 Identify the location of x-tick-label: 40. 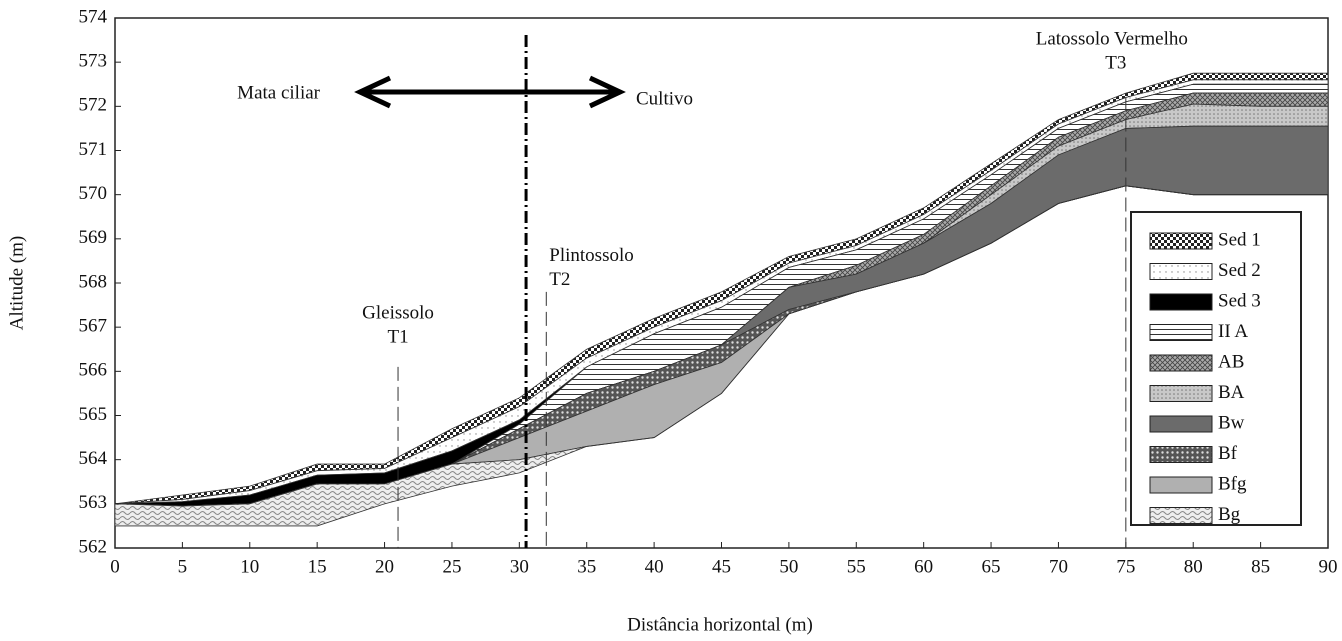
(654, 566).